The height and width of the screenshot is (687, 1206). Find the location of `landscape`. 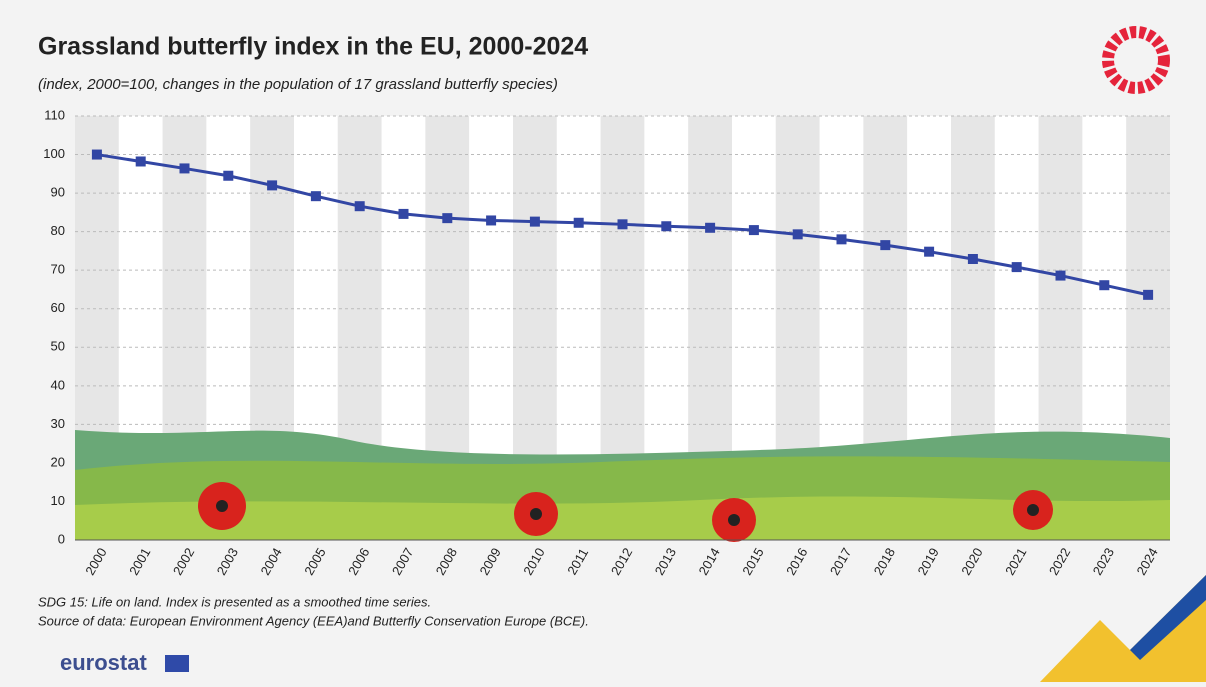

landscape is located at coordinates (622, 486).